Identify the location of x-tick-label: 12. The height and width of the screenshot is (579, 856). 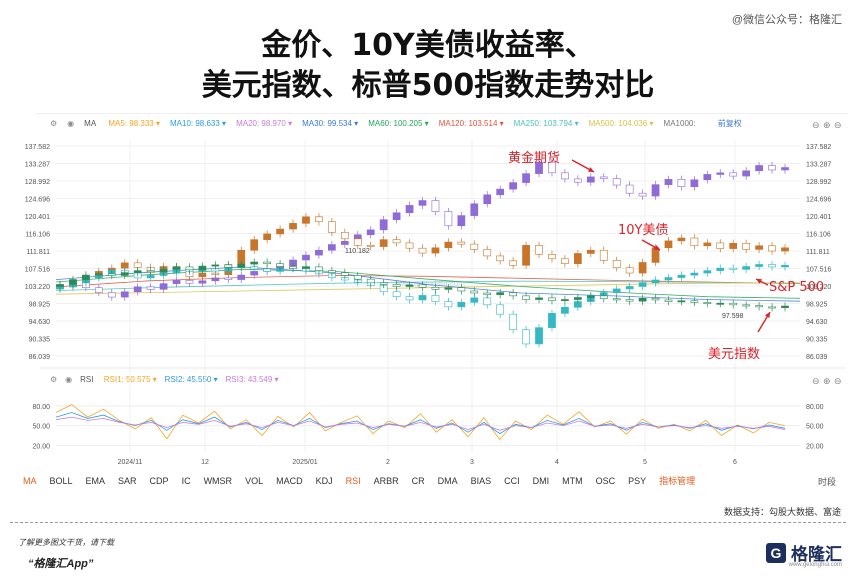
(205, 462).